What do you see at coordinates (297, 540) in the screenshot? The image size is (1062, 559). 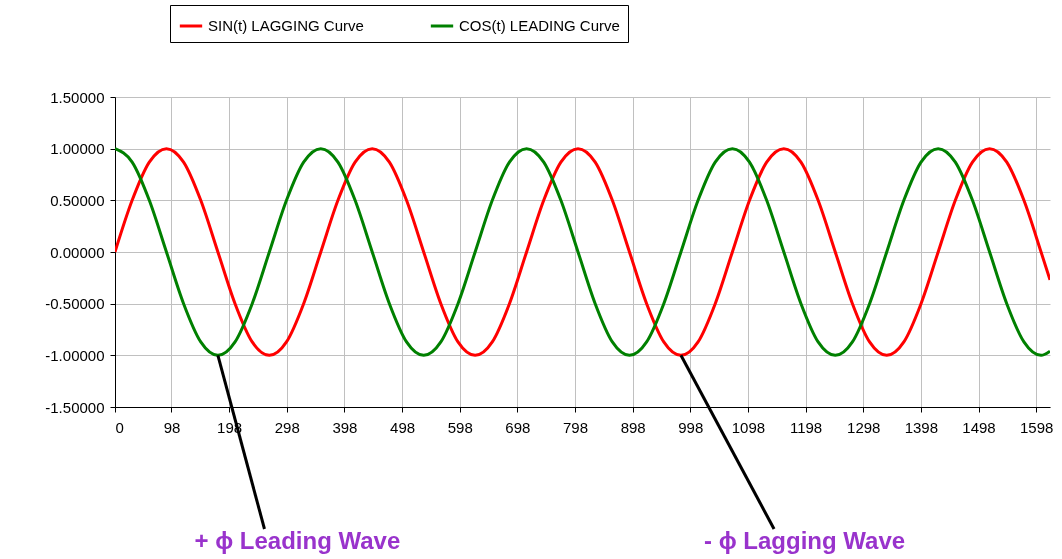 I see `annotation: + ϕ Leading Wave` at bounding box center [297, 540].